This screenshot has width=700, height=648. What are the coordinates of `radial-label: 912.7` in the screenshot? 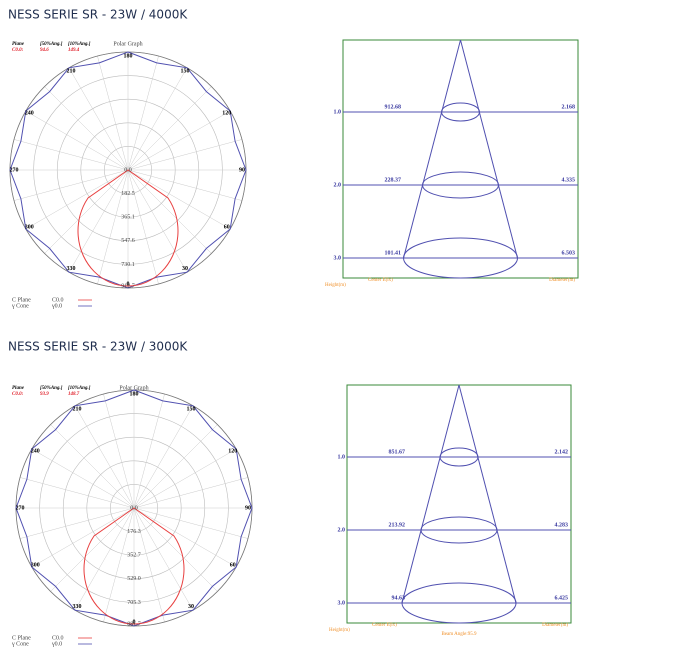 It's located at (128, 286).